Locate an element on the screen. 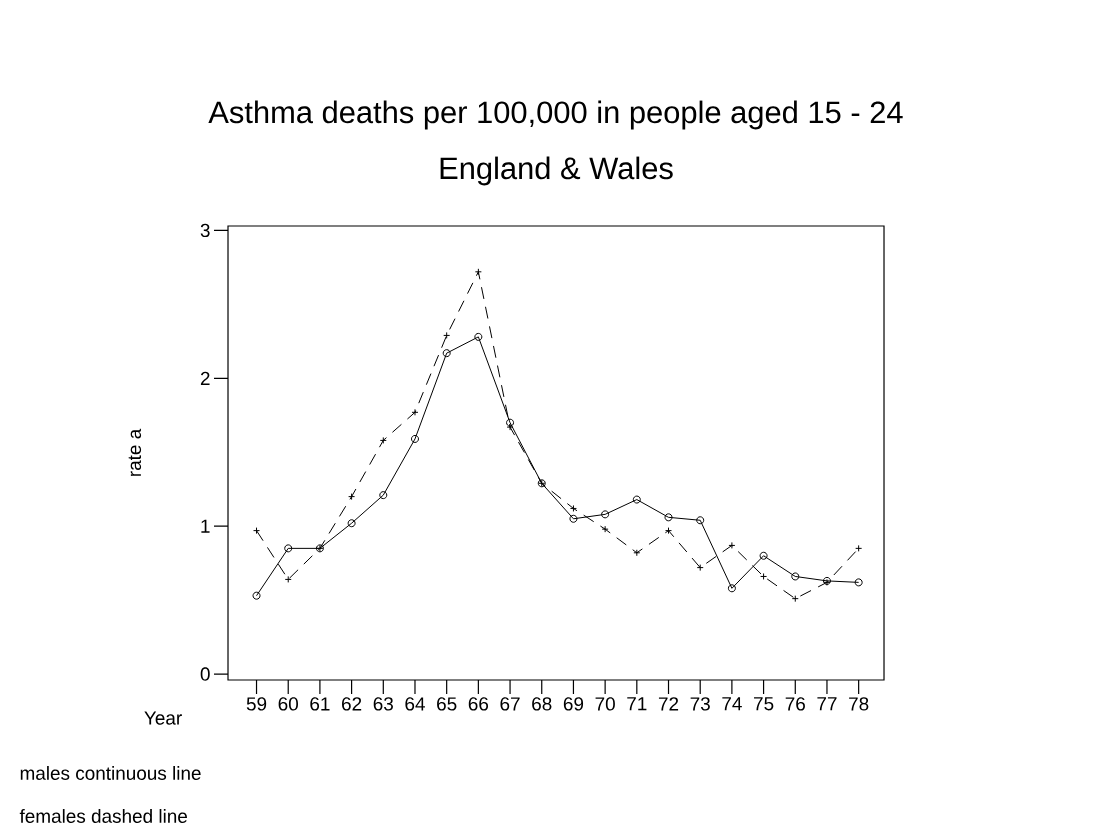 The width and height of the screenshot is (1100, 827). y-tick-label: 0 is located at coordinates (205, 674).